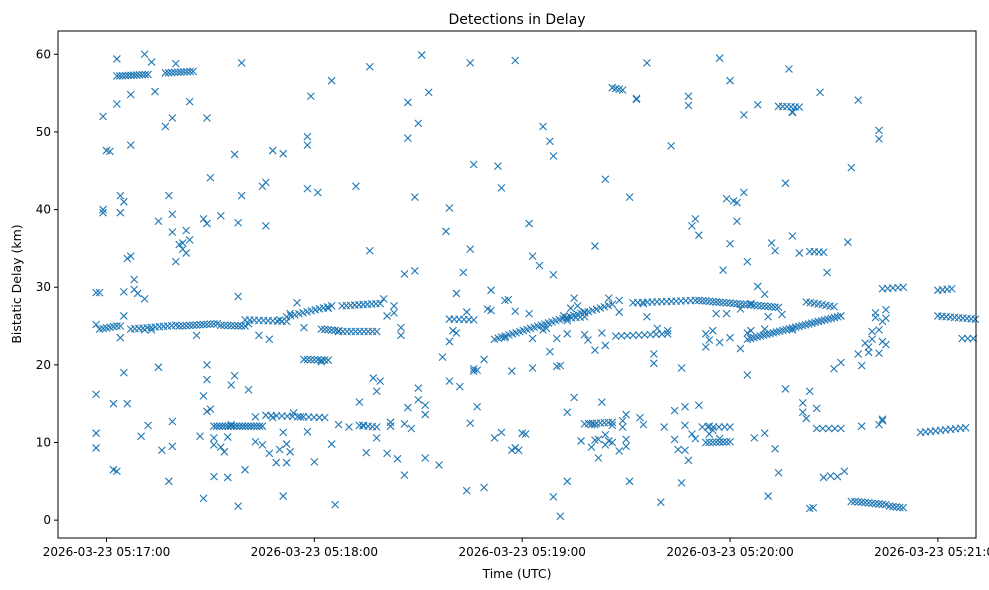 Image resolution: width=989 pixels, height=590 pixels. What do you see at coordinates (729, 552) in the screenshot?
I see `x-tick-label: 2026-03-23 05:20:00` at bounding box center [729, 552].